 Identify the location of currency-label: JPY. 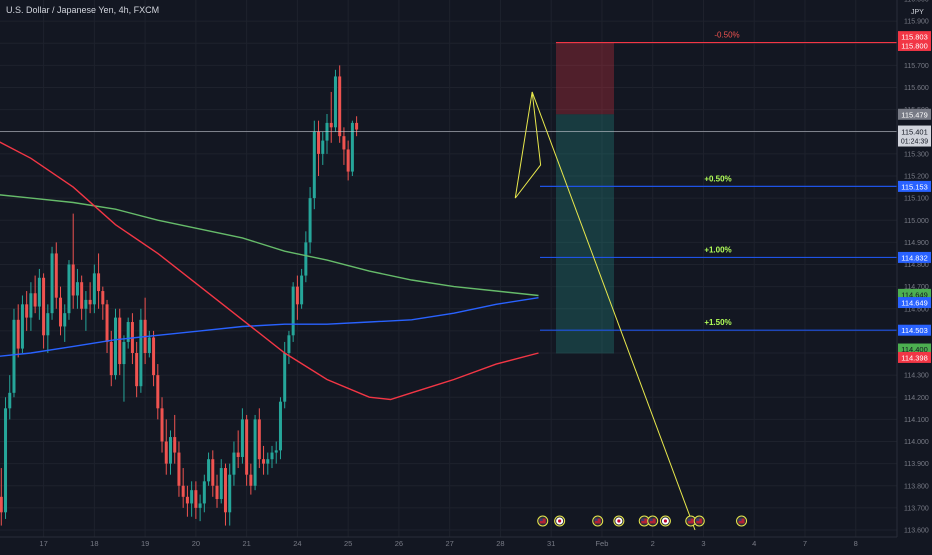
(917, 12).